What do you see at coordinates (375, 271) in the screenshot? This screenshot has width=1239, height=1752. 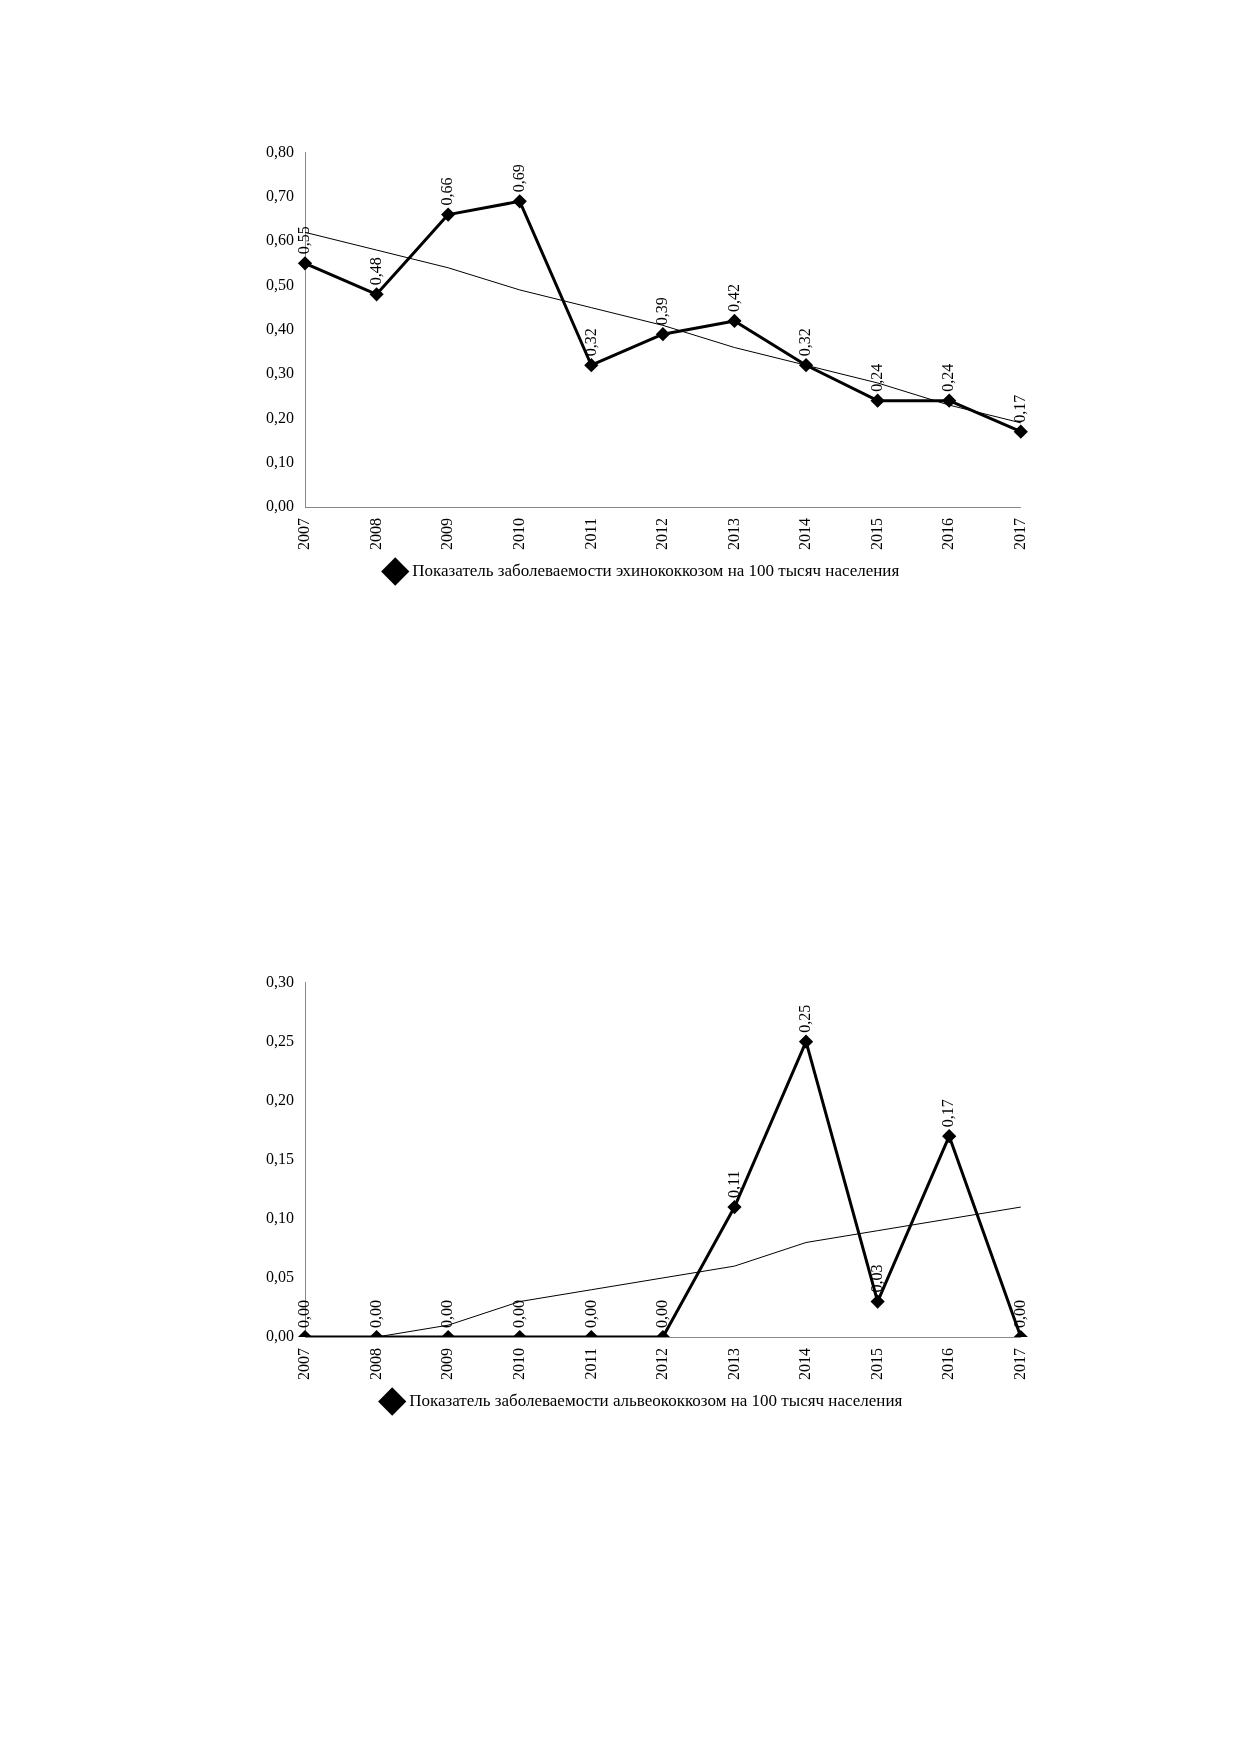 I see `data-label: 0,48` at bounding box center [375, 271].